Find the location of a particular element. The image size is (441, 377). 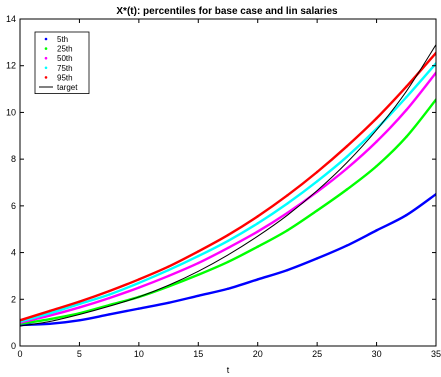

legend-entry-95th: 95th is located at coordinates (58, 77).